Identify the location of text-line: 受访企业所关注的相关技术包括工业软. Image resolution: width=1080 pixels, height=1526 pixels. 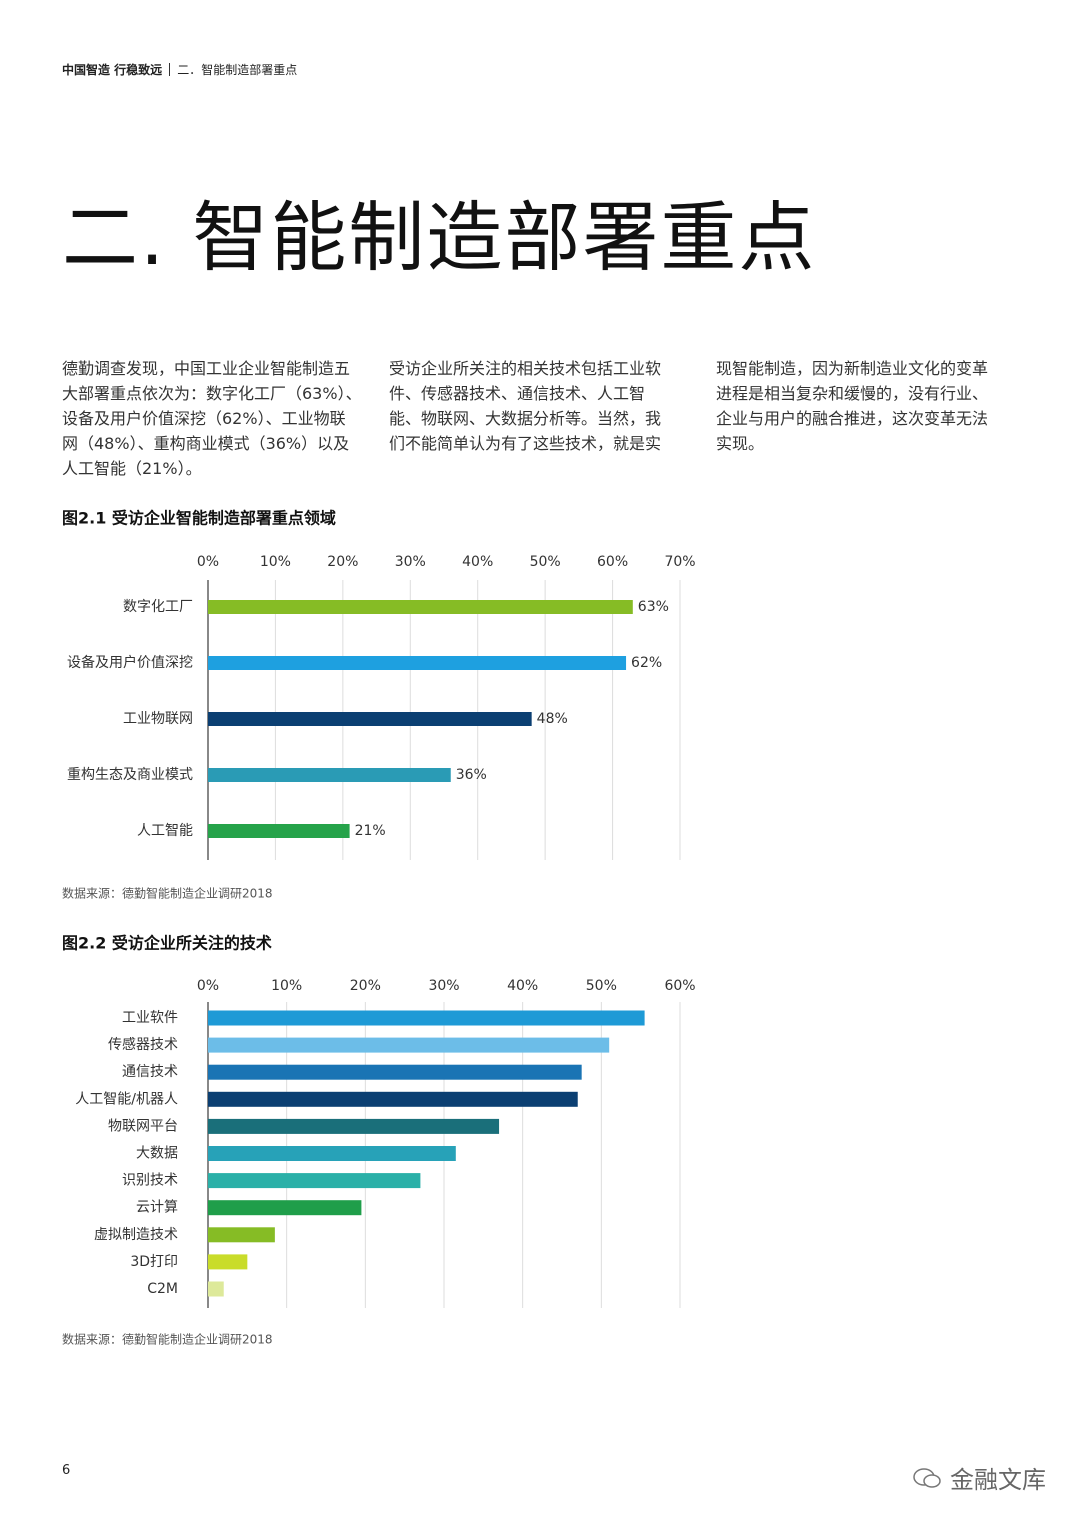
(525, 368).